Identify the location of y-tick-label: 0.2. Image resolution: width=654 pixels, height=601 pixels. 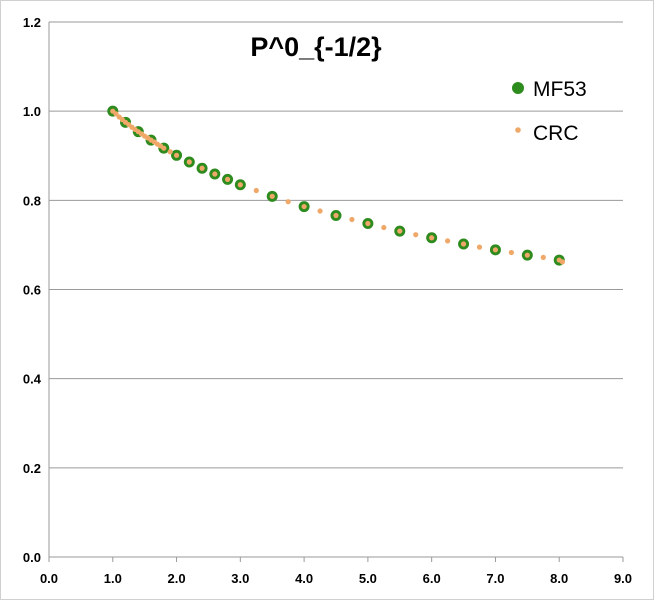
(32, 468).